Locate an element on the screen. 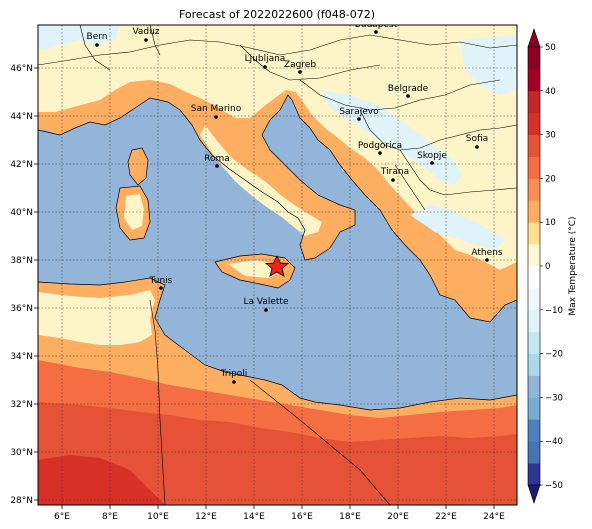  lon-tick-label: 20°E is located at coordinates (398, 517).